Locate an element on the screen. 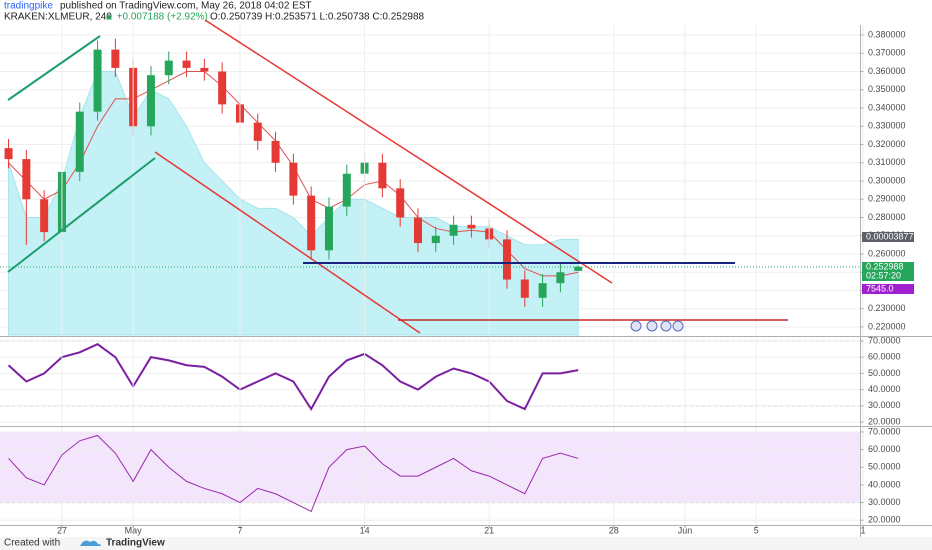 The image size is (932, 550). channel-line is located at coordinates (287, 242).